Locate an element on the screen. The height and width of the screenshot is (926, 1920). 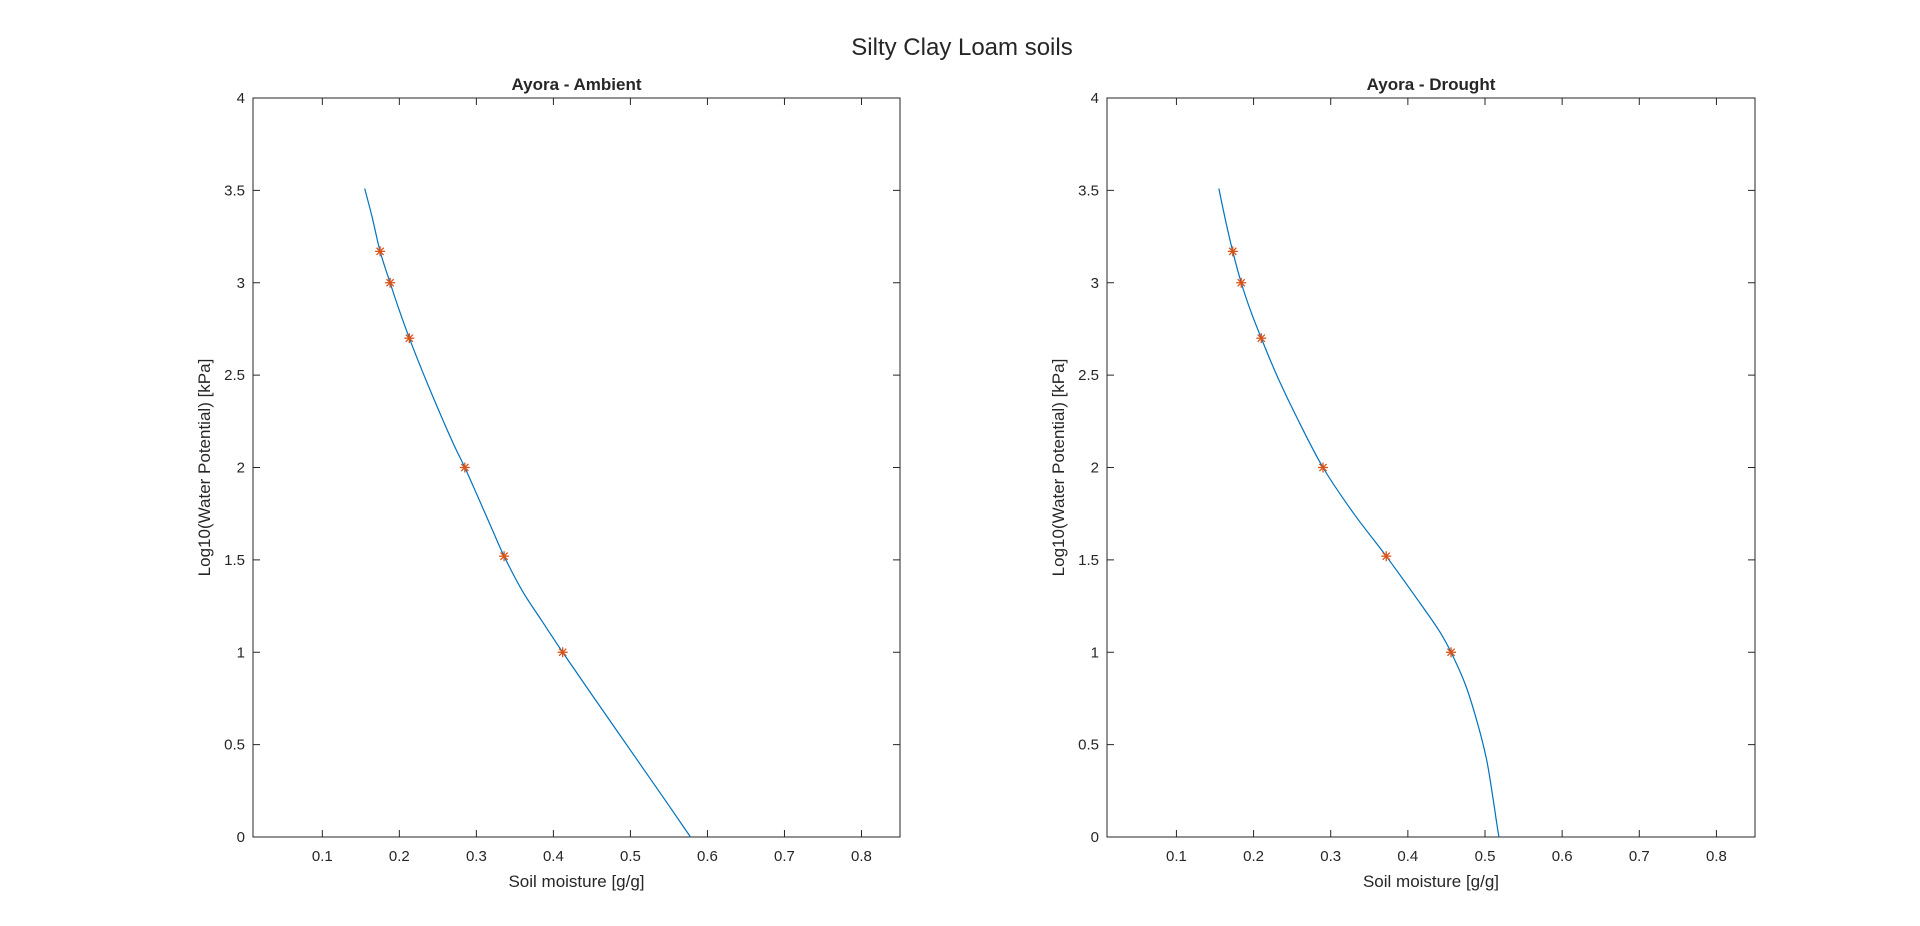
figure-title: Silty Clay Loam soils is located at coordinates (961, 47).